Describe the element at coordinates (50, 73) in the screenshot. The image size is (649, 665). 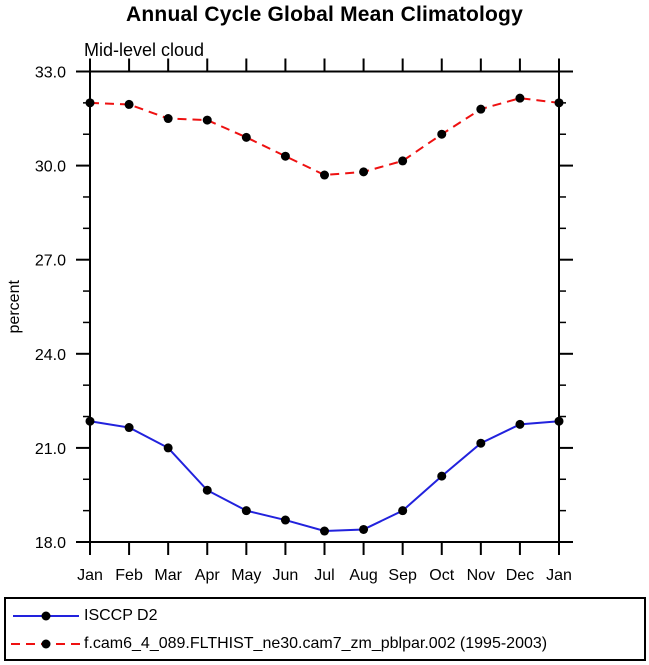
I see `y-tick-label: 33.0` at that location.